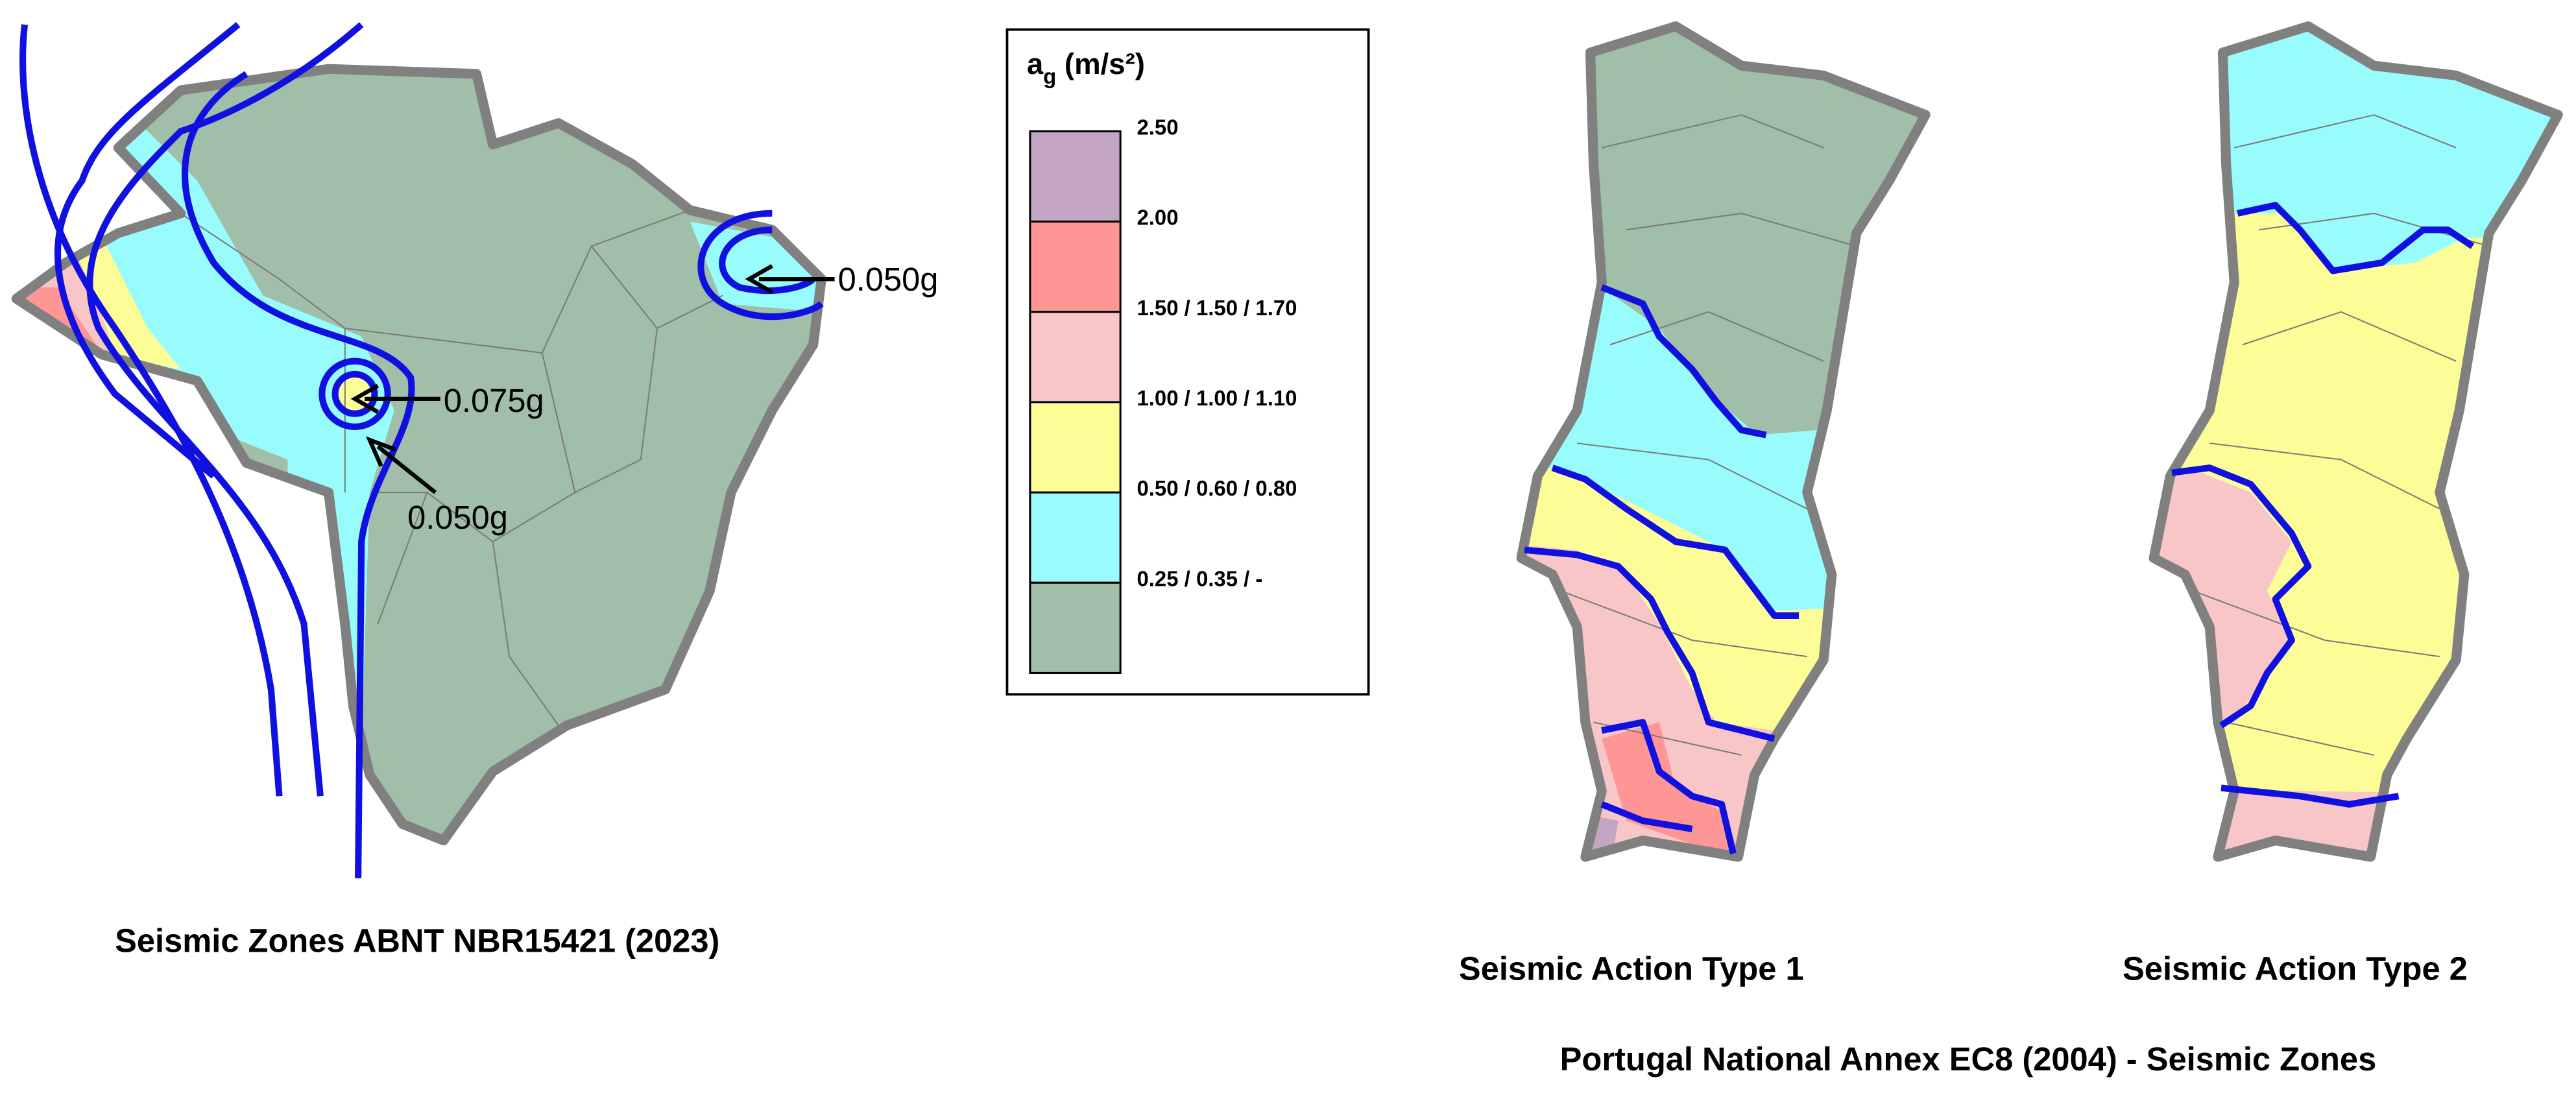  Describe the element at coordinates (2295, 969) in the screenshot. I see `type2-caption: Seismic Action Type 2` at that location.